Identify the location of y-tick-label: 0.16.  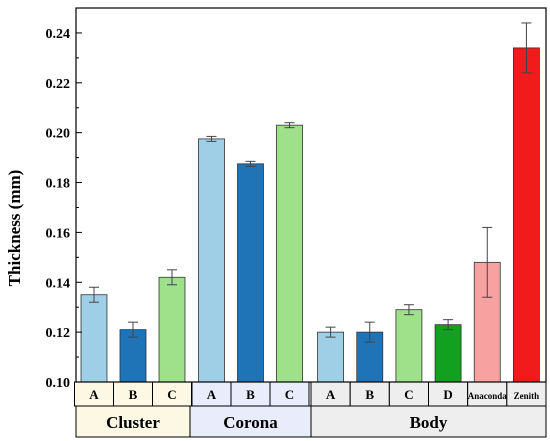
(58, 233).